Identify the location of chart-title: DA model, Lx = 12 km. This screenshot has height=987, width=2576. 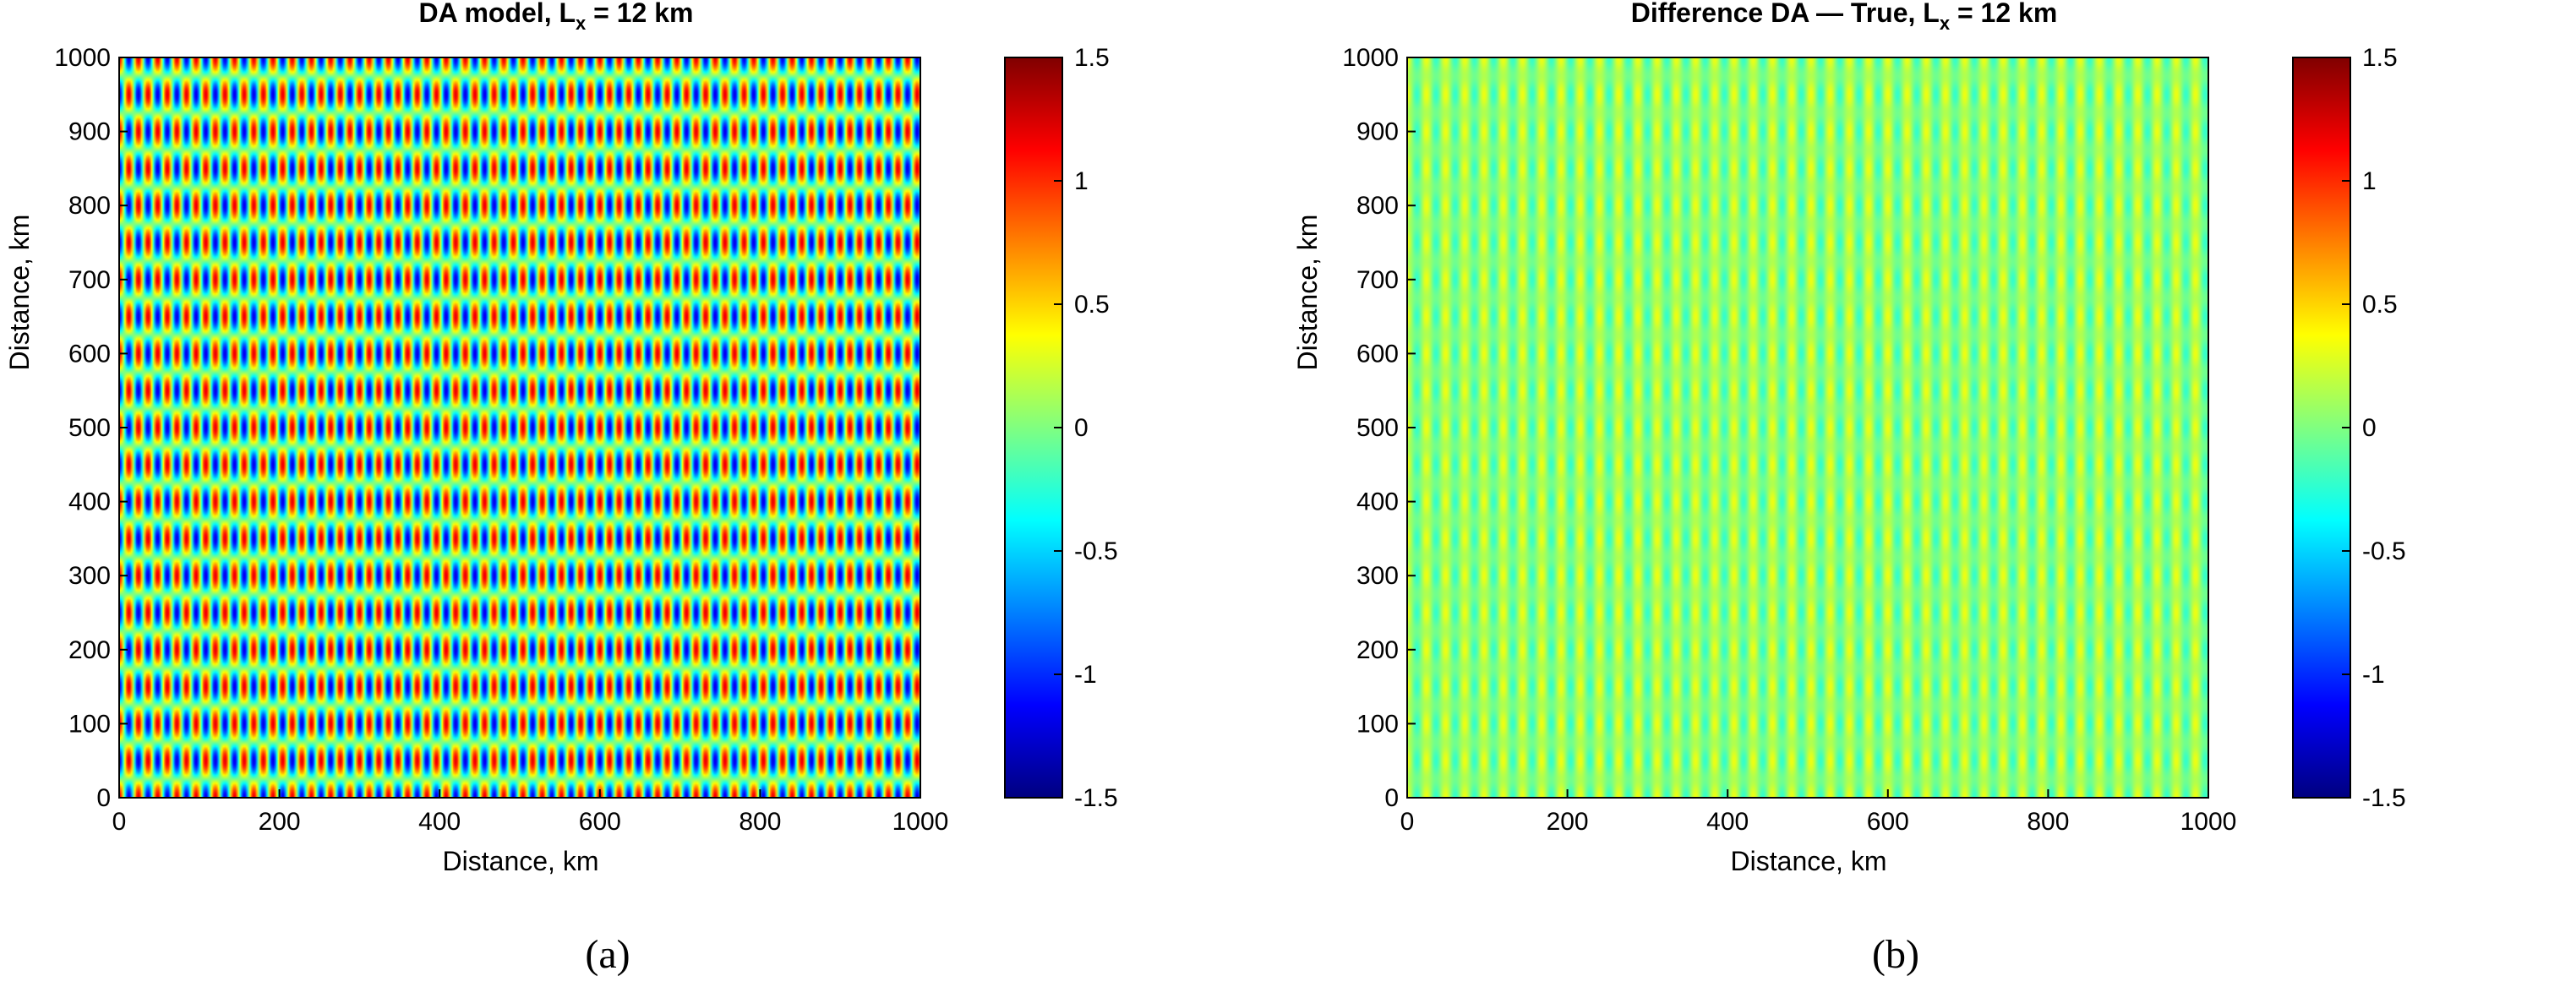
(556, 17).